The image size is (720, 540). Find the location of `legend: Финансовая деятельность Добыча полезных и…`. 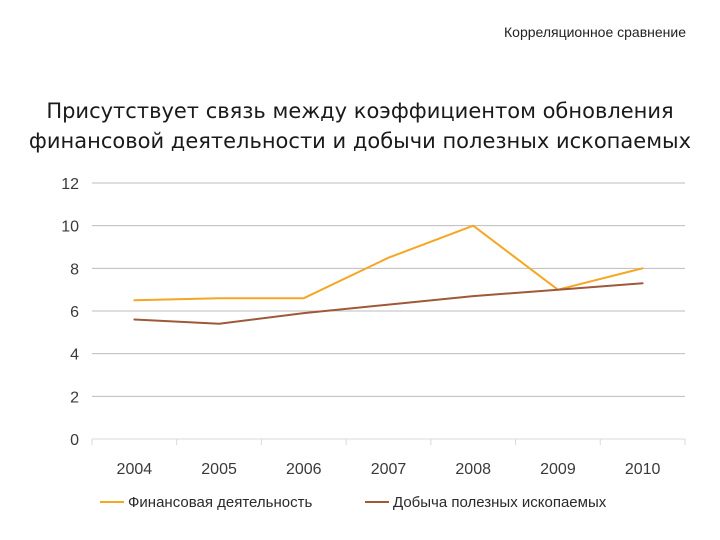

legend: Финансовая деятельность Добыча полезных и… is located at coordinates (353, 502).